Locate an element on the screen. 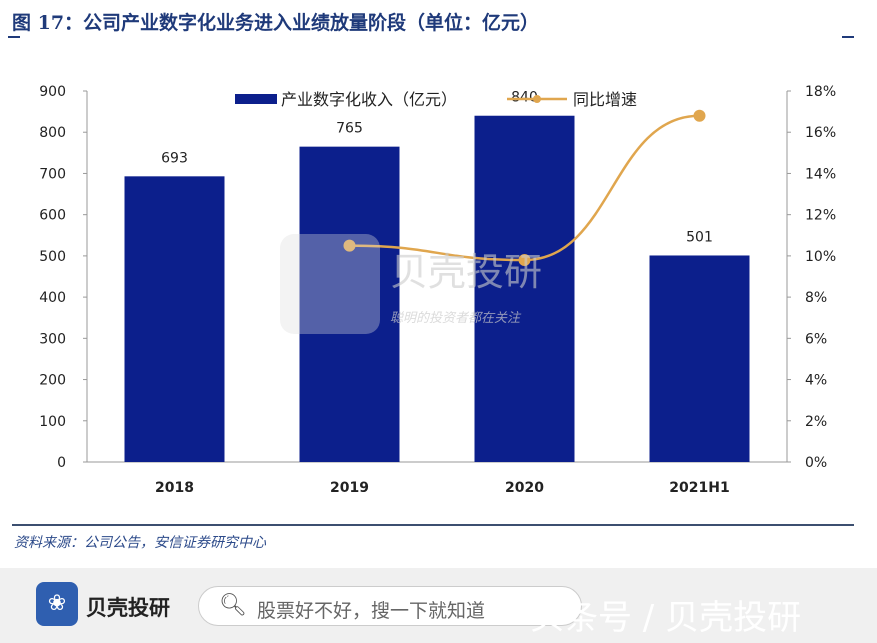 The width and height of the screenshot is (877, 643). search-input: 🔍︎ 股票好不好，搜一下就知道 is located at coordinates (390, 606).